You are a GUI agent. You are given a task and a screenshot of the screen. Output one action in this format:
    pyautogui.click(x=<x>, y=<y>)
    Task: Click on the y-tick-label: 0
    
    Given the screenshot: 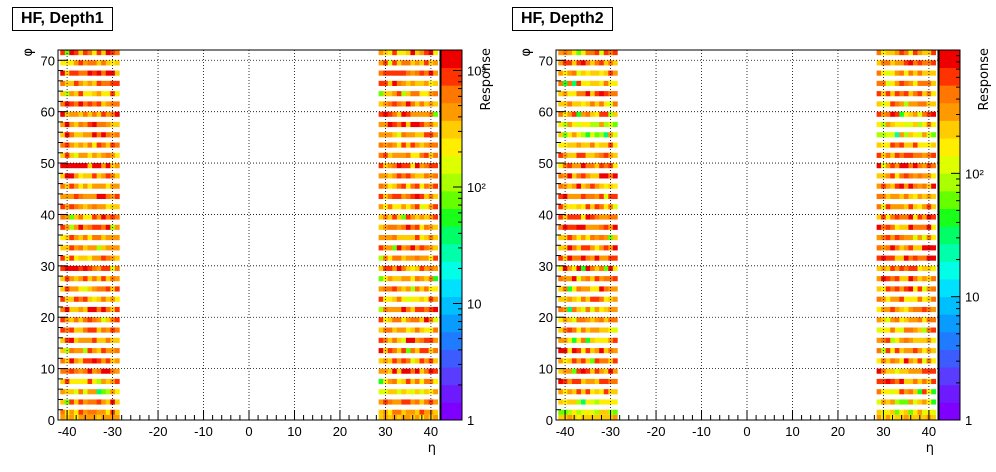 What is the action you would take?
    pyautogui.click(x=549, y=420)
    